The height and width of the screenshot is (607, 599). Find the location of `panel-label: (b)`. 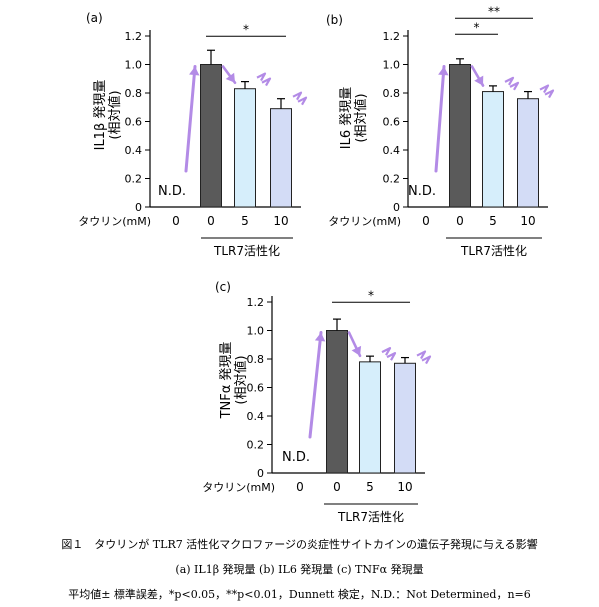

panel-label: (b) is located at coordinates (334, 20).